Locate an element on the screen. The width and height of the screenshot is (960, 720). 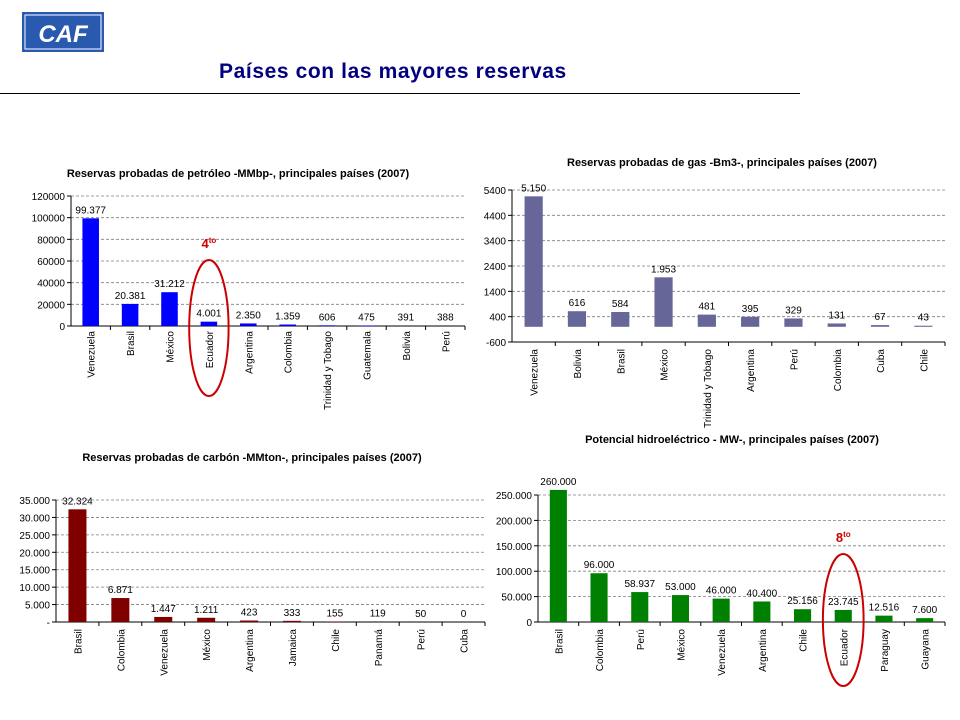
data-label: 155 is located at coordinates (335, 613).